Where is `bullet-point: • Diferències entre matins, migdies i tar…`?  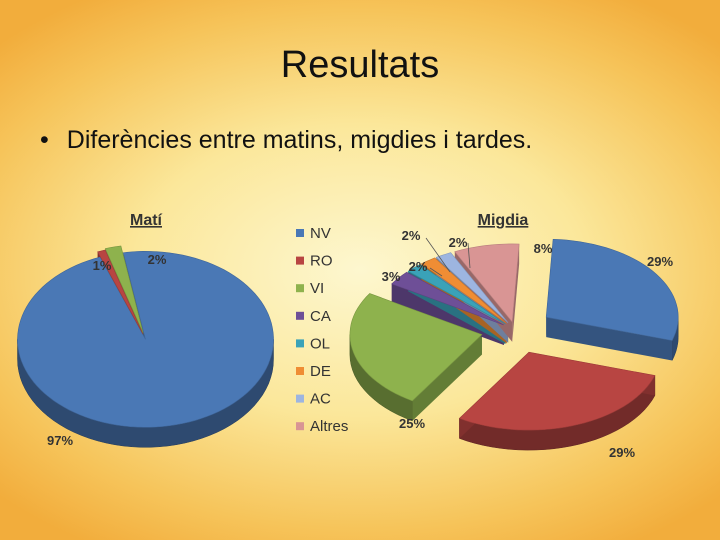 bullet-point: • Diferències entre matins, migdies i tar… is located at coordinates (286, 140).